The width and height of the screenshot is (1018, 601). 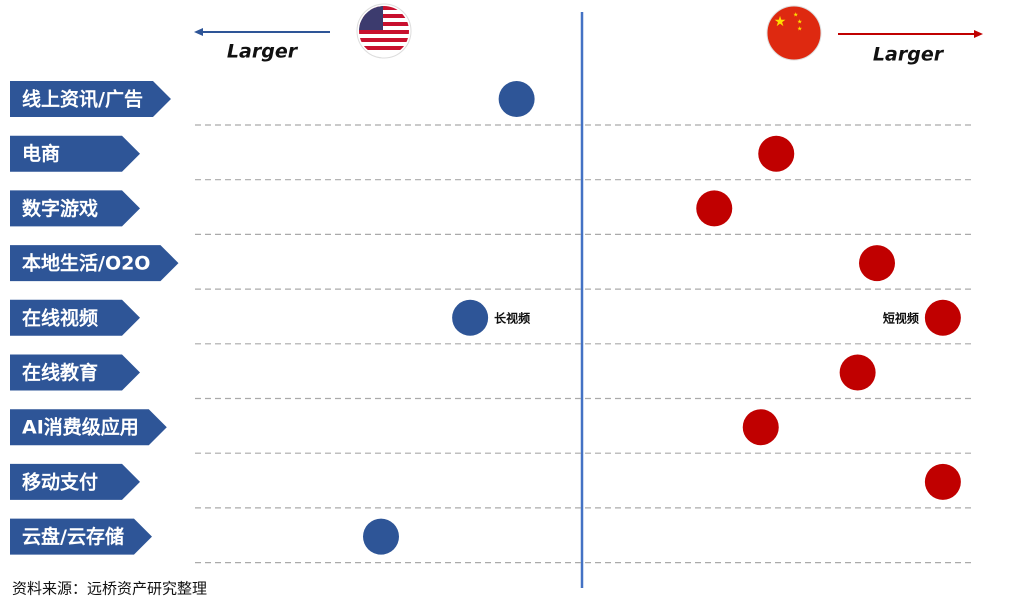 I want to click on dot-annotation: 短视频, so click(x=901, y=317).